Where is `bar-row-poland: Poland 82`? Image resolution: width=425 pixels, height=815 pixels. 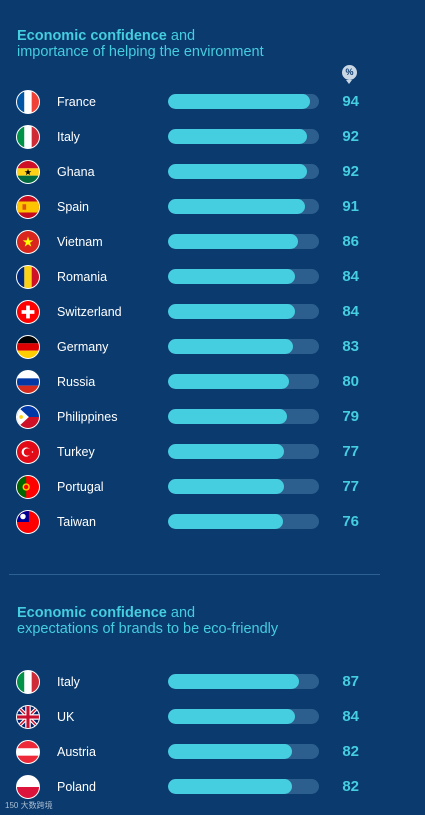
bar-row-poland: Poland 82 is located at coordinates (212, 788).